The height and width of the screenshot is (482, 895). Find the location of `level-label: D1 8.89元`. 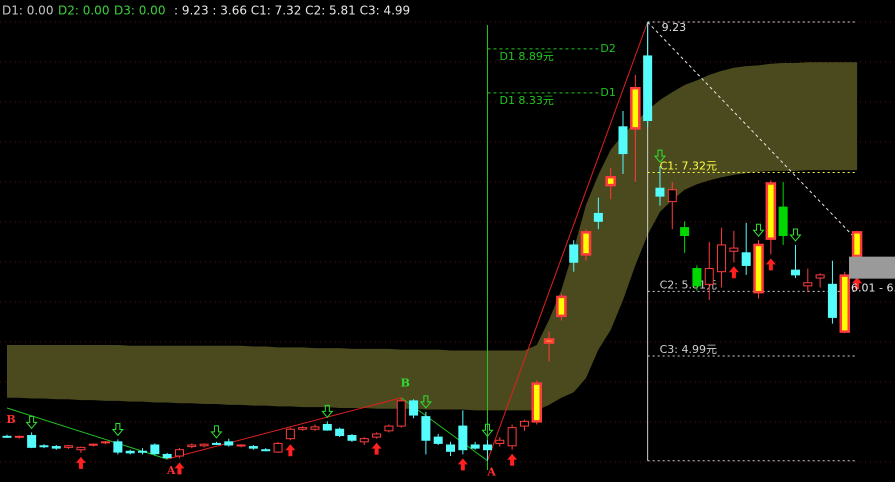

level-label: D1 8.89元 is located at coordinates (526, 56).